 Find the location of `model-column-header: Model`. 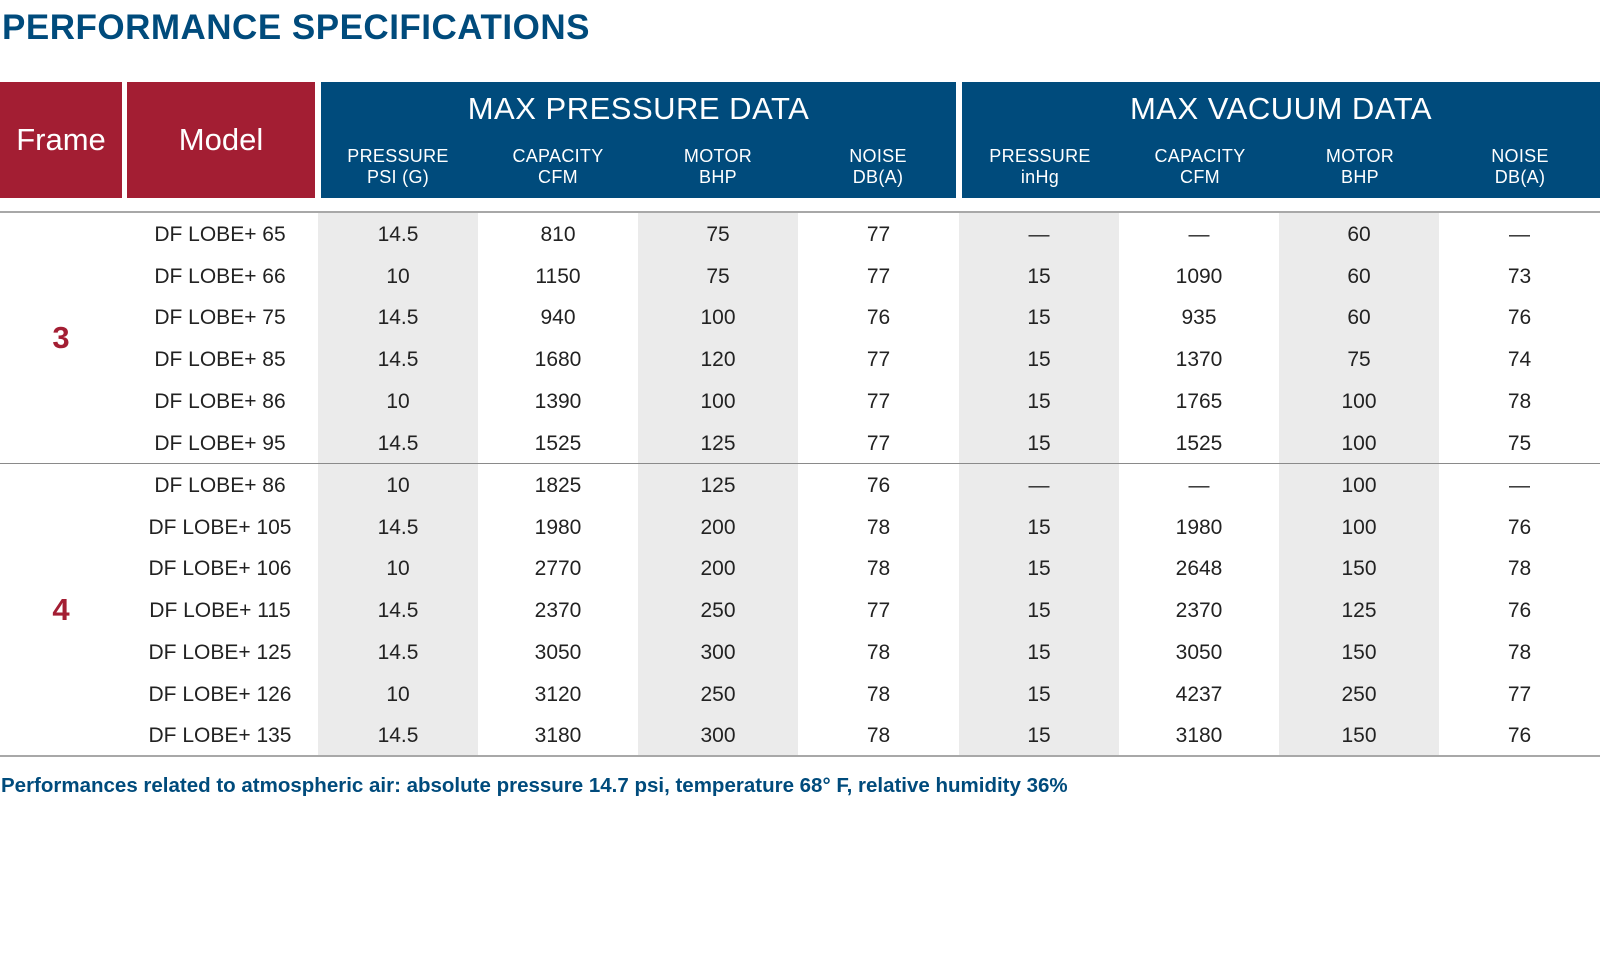

model-column-header: Model is located at coordinates (221, 140).